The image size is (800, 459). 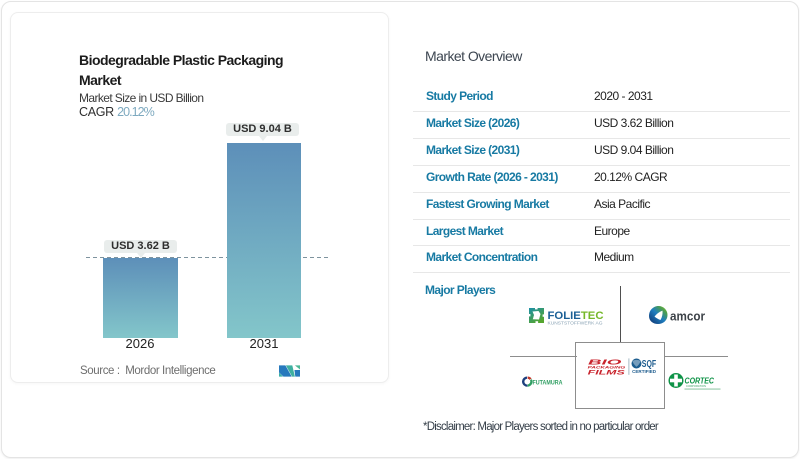 What do you see at coordinates (687, 317) in the screenshot?
I see `svg-text: amcor` at bounding box center [687, 317].